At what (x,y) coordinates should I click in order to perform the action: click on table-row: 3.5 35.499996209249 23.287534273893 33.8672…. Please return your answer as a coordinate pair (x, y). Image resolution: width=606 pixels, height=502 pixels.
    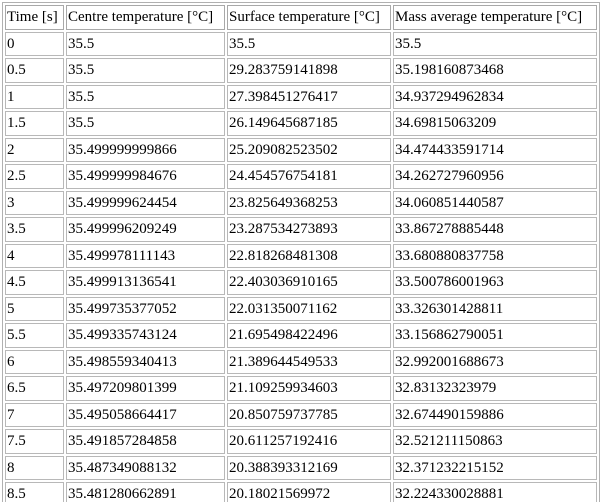
    Looking at the image, I should click on (301, 229).